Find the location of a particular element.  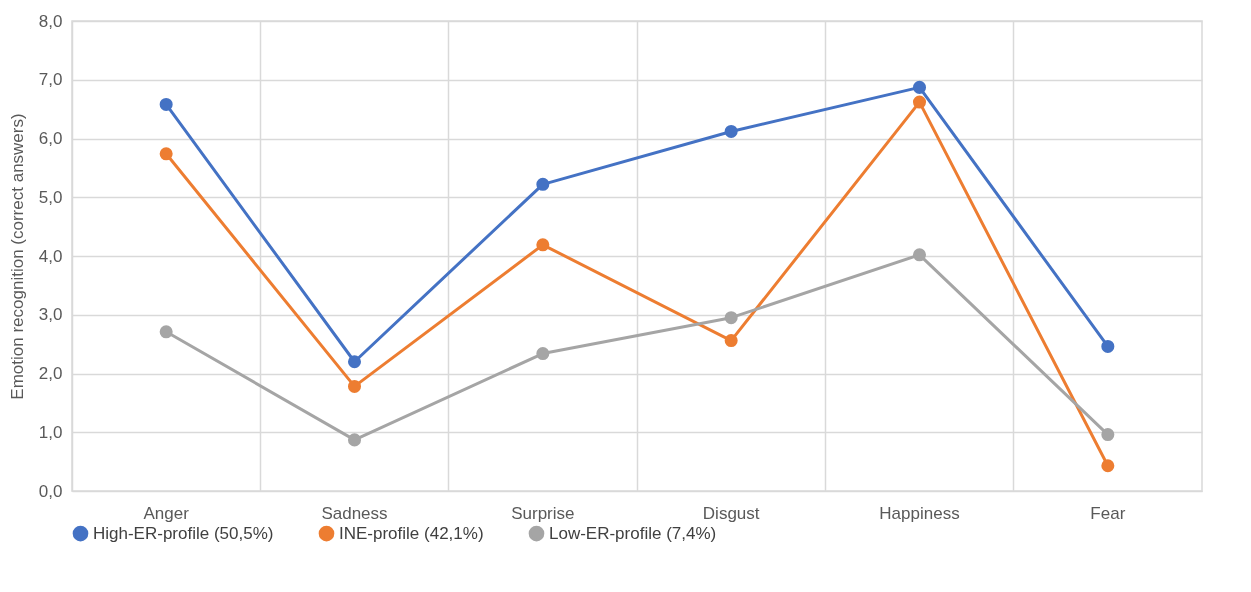

x-tick-label: Anger is located at coordinates (166, 513).